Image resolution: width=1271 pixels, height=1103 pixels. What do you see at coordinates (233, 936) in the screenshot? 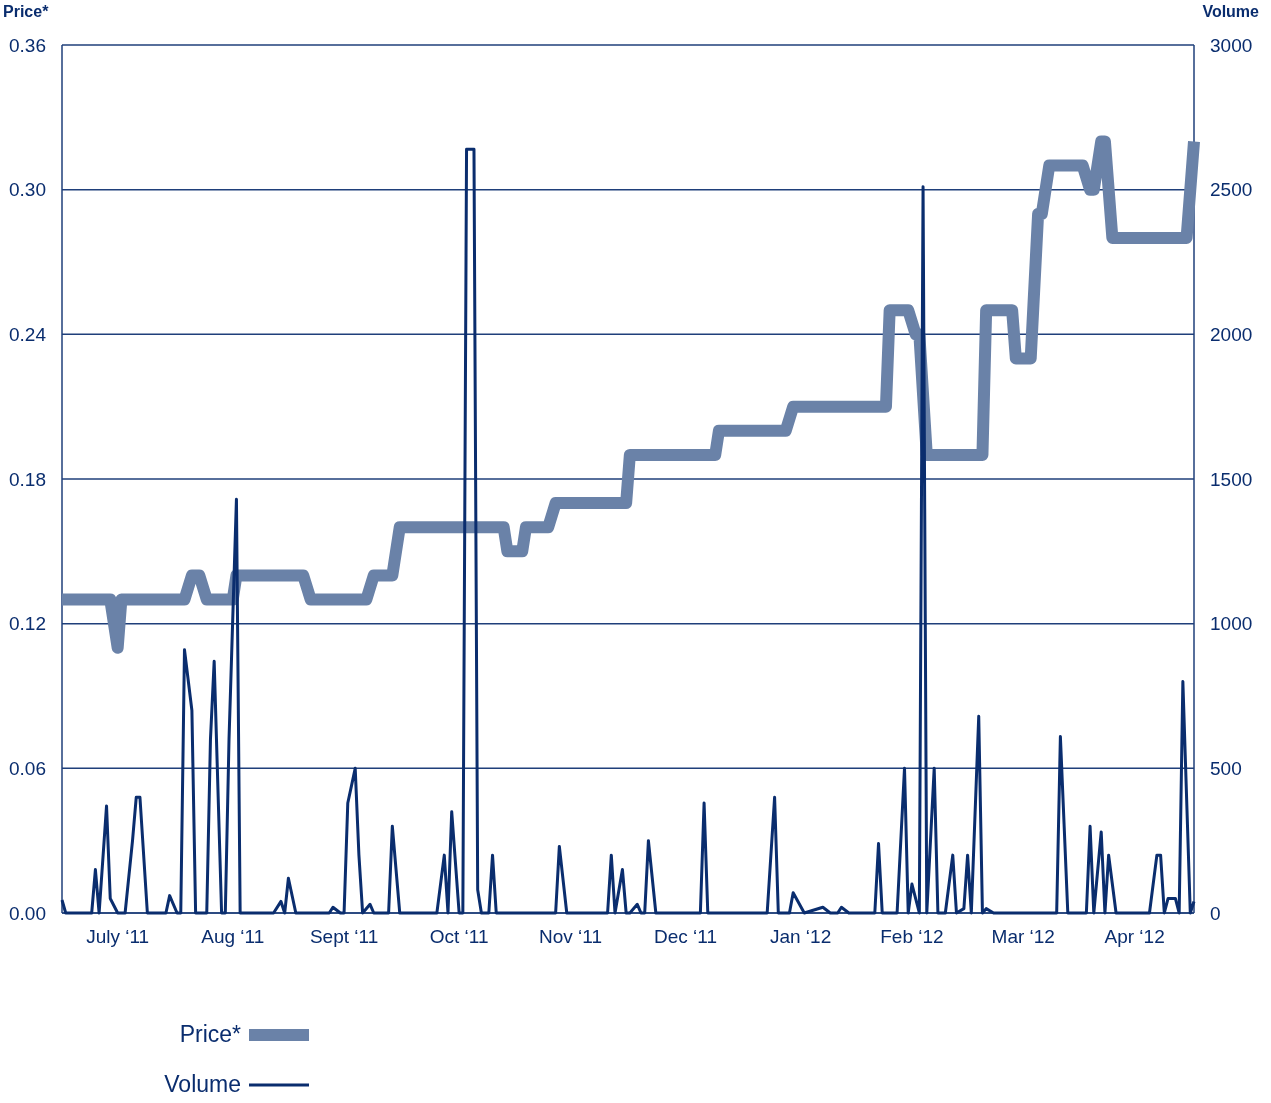
I see `x-tick-label: Aug ‘11` at bounding box center [233, 936].